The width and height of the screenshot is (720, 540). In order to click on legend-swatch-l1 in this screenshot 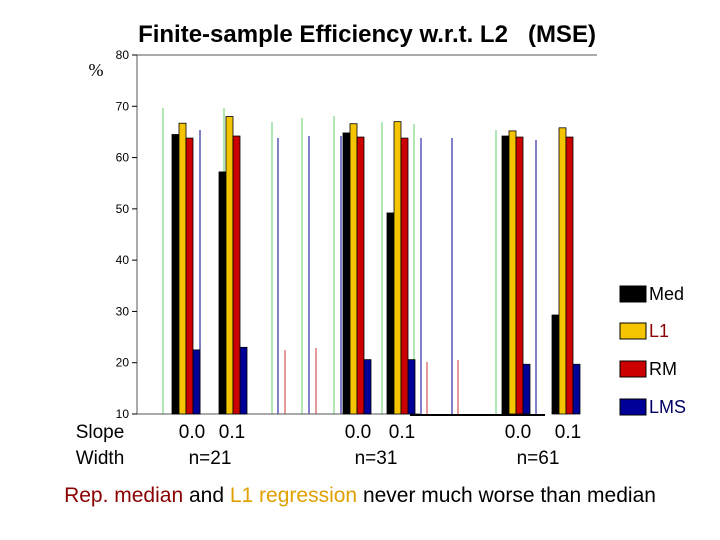, I will do `click(633, 331)`.